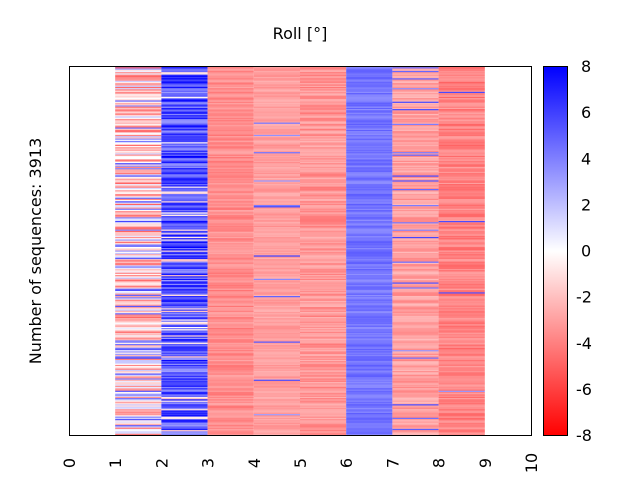 The image size is (640, 480). What do you see at coordinates (392, 463) in the screenshot?
I see `x-tick-label: 7` at bounding box center [392, 463].